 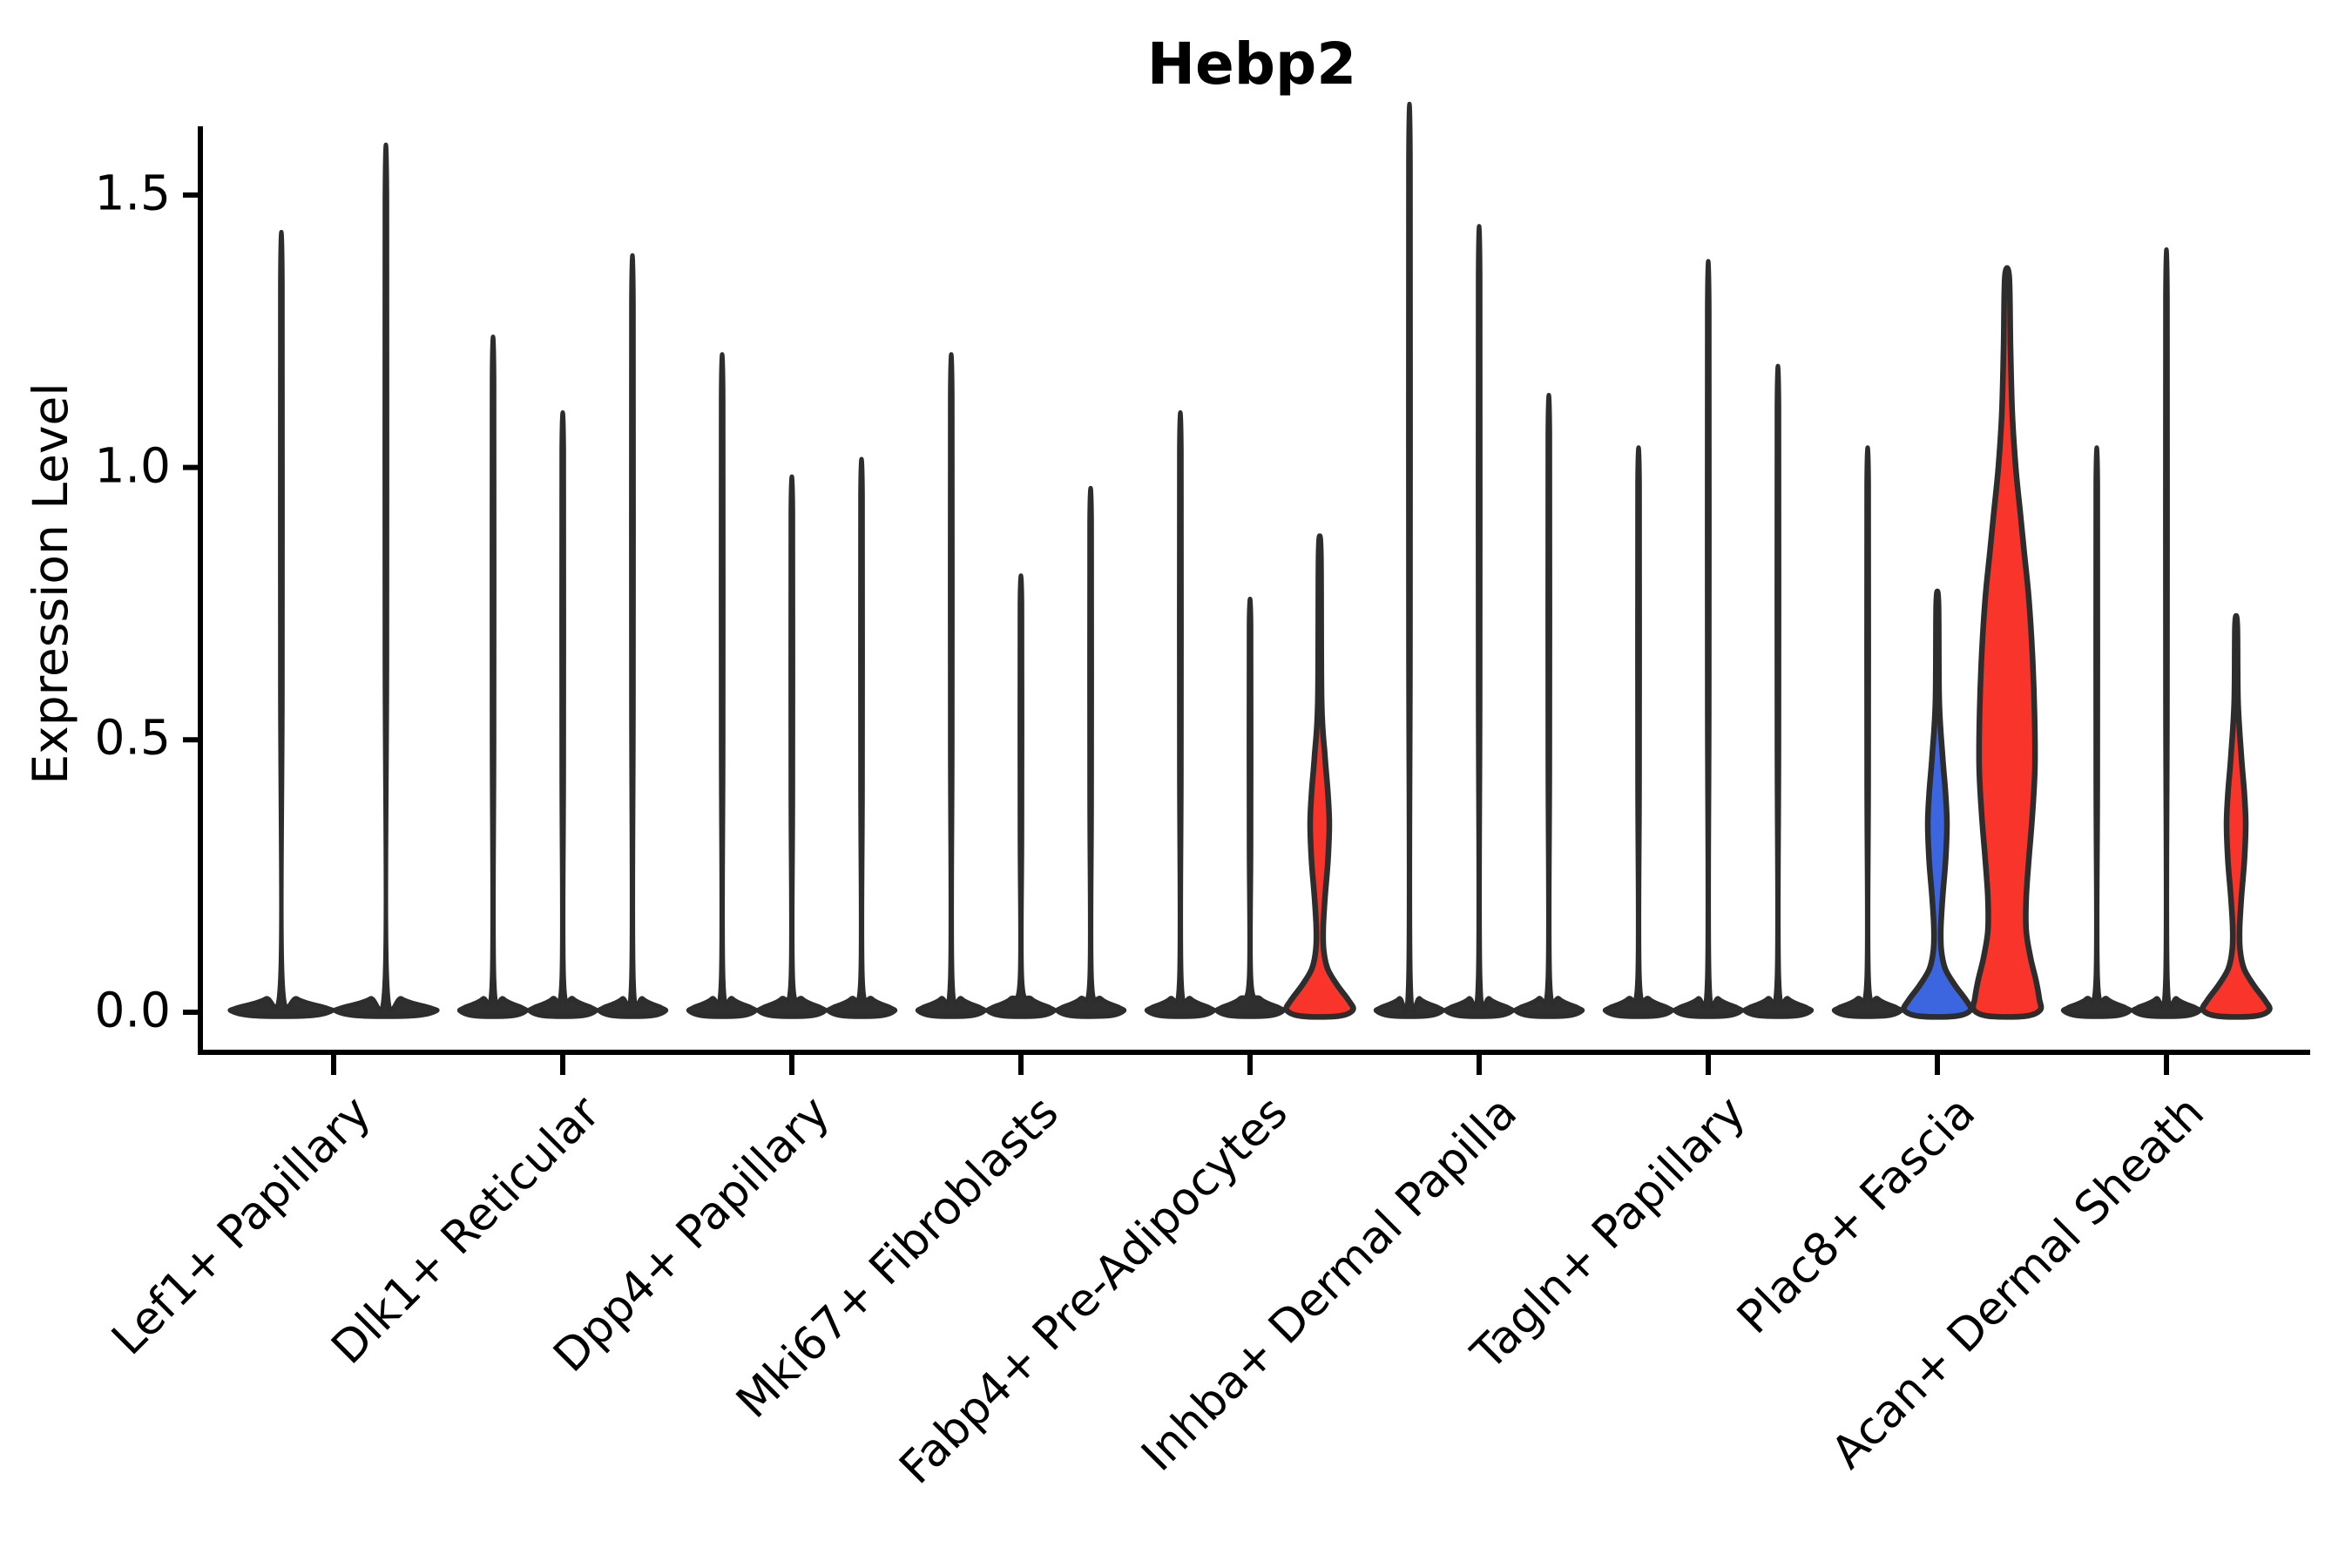 What do you see at coordinates (1251, 64) in the screenshot?
I see `chart-title: Hebp2` at bounding box center [1251, 64].